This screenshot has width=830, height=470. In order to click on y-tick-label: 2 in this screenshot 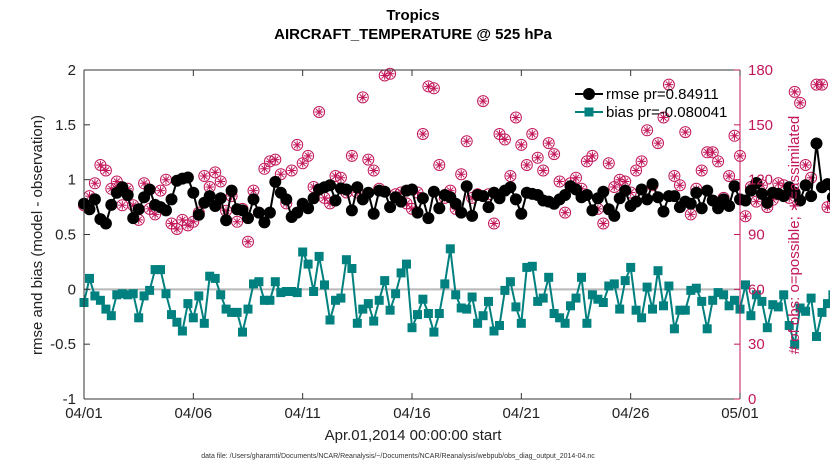, I will do `click(72, 70)`.